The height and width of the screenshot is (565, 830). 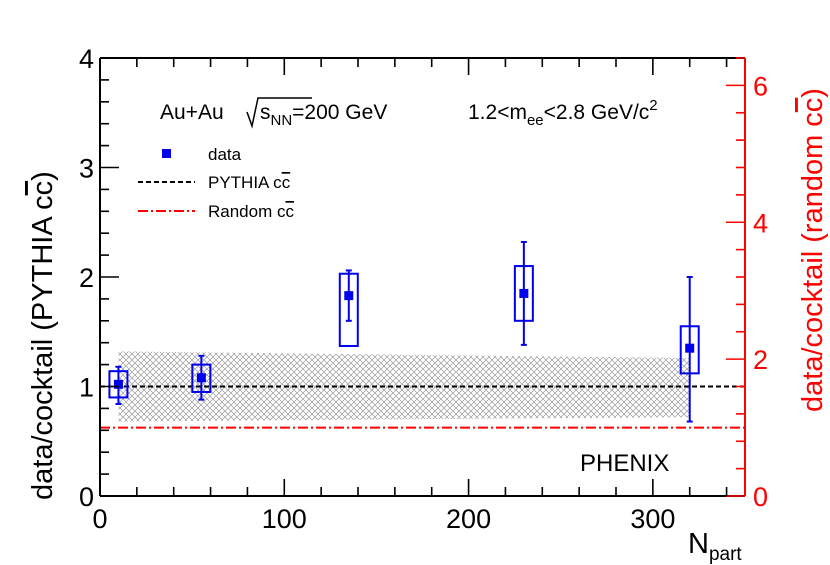 What do you see at coordinates (166, 153) in the screenshot?
I see `legend-marker-data` at bounding box center [166, 153].